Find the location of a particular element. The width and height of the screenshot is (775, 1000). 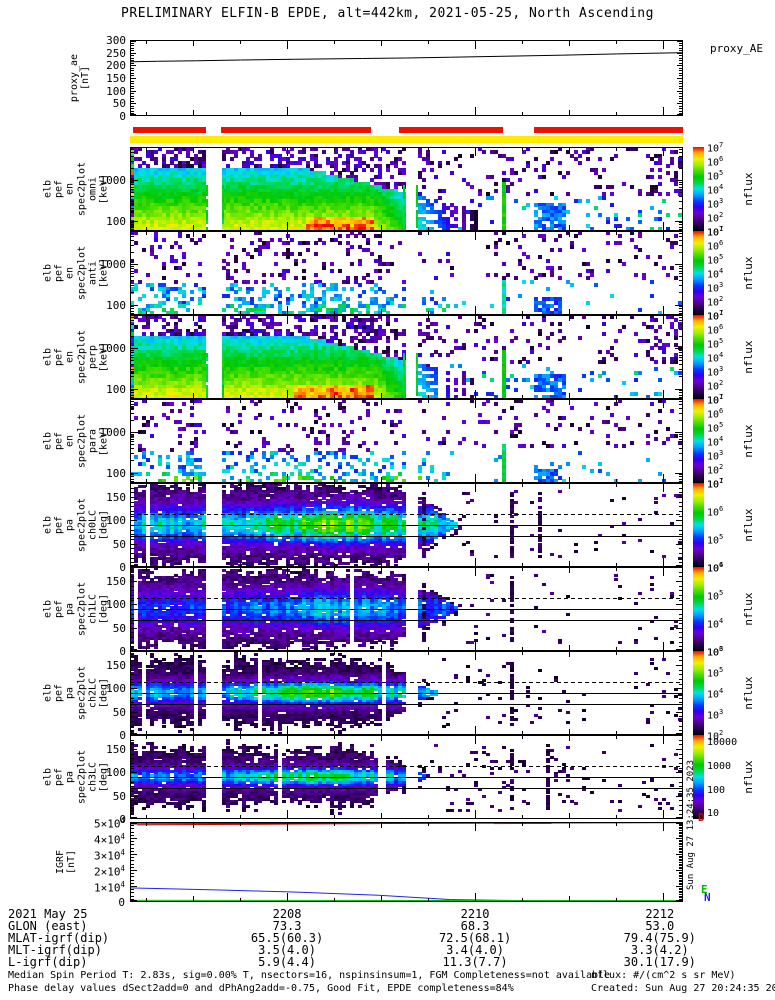

igrf-ytick-label: 1×10⁴ is located at coordinates (109, 887).